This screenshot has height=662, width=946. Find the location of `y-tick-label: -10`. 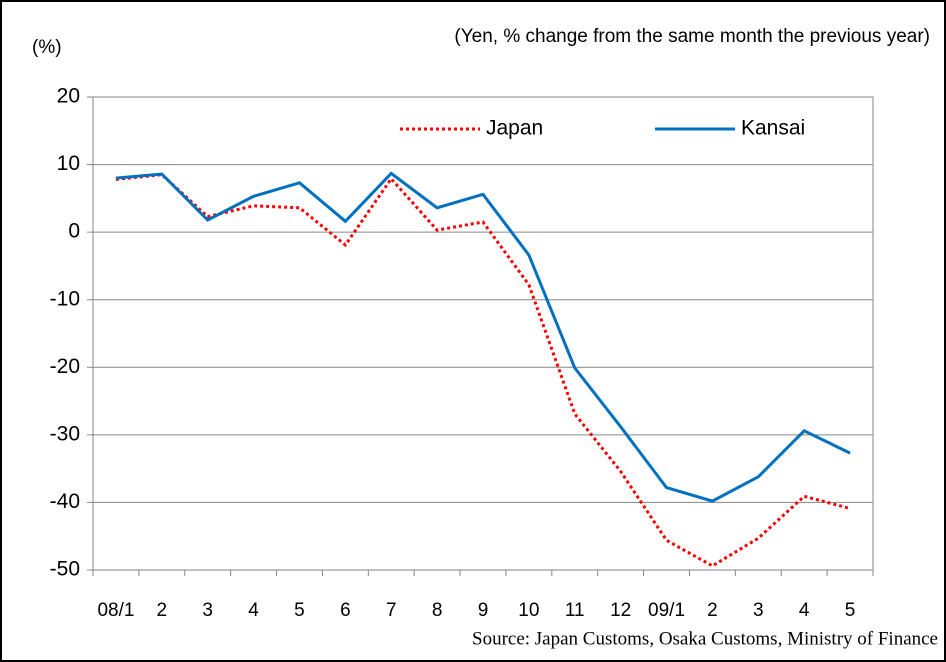

y-tick-label: -10 is located at coordinates (65, 298).